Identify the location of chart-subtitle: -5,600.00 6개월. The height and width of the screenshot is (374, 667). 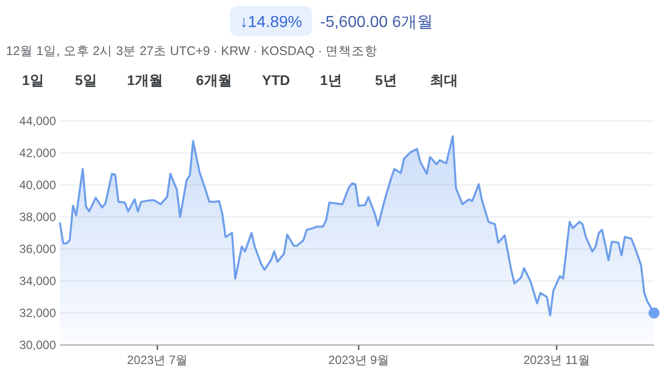
(377, 22).